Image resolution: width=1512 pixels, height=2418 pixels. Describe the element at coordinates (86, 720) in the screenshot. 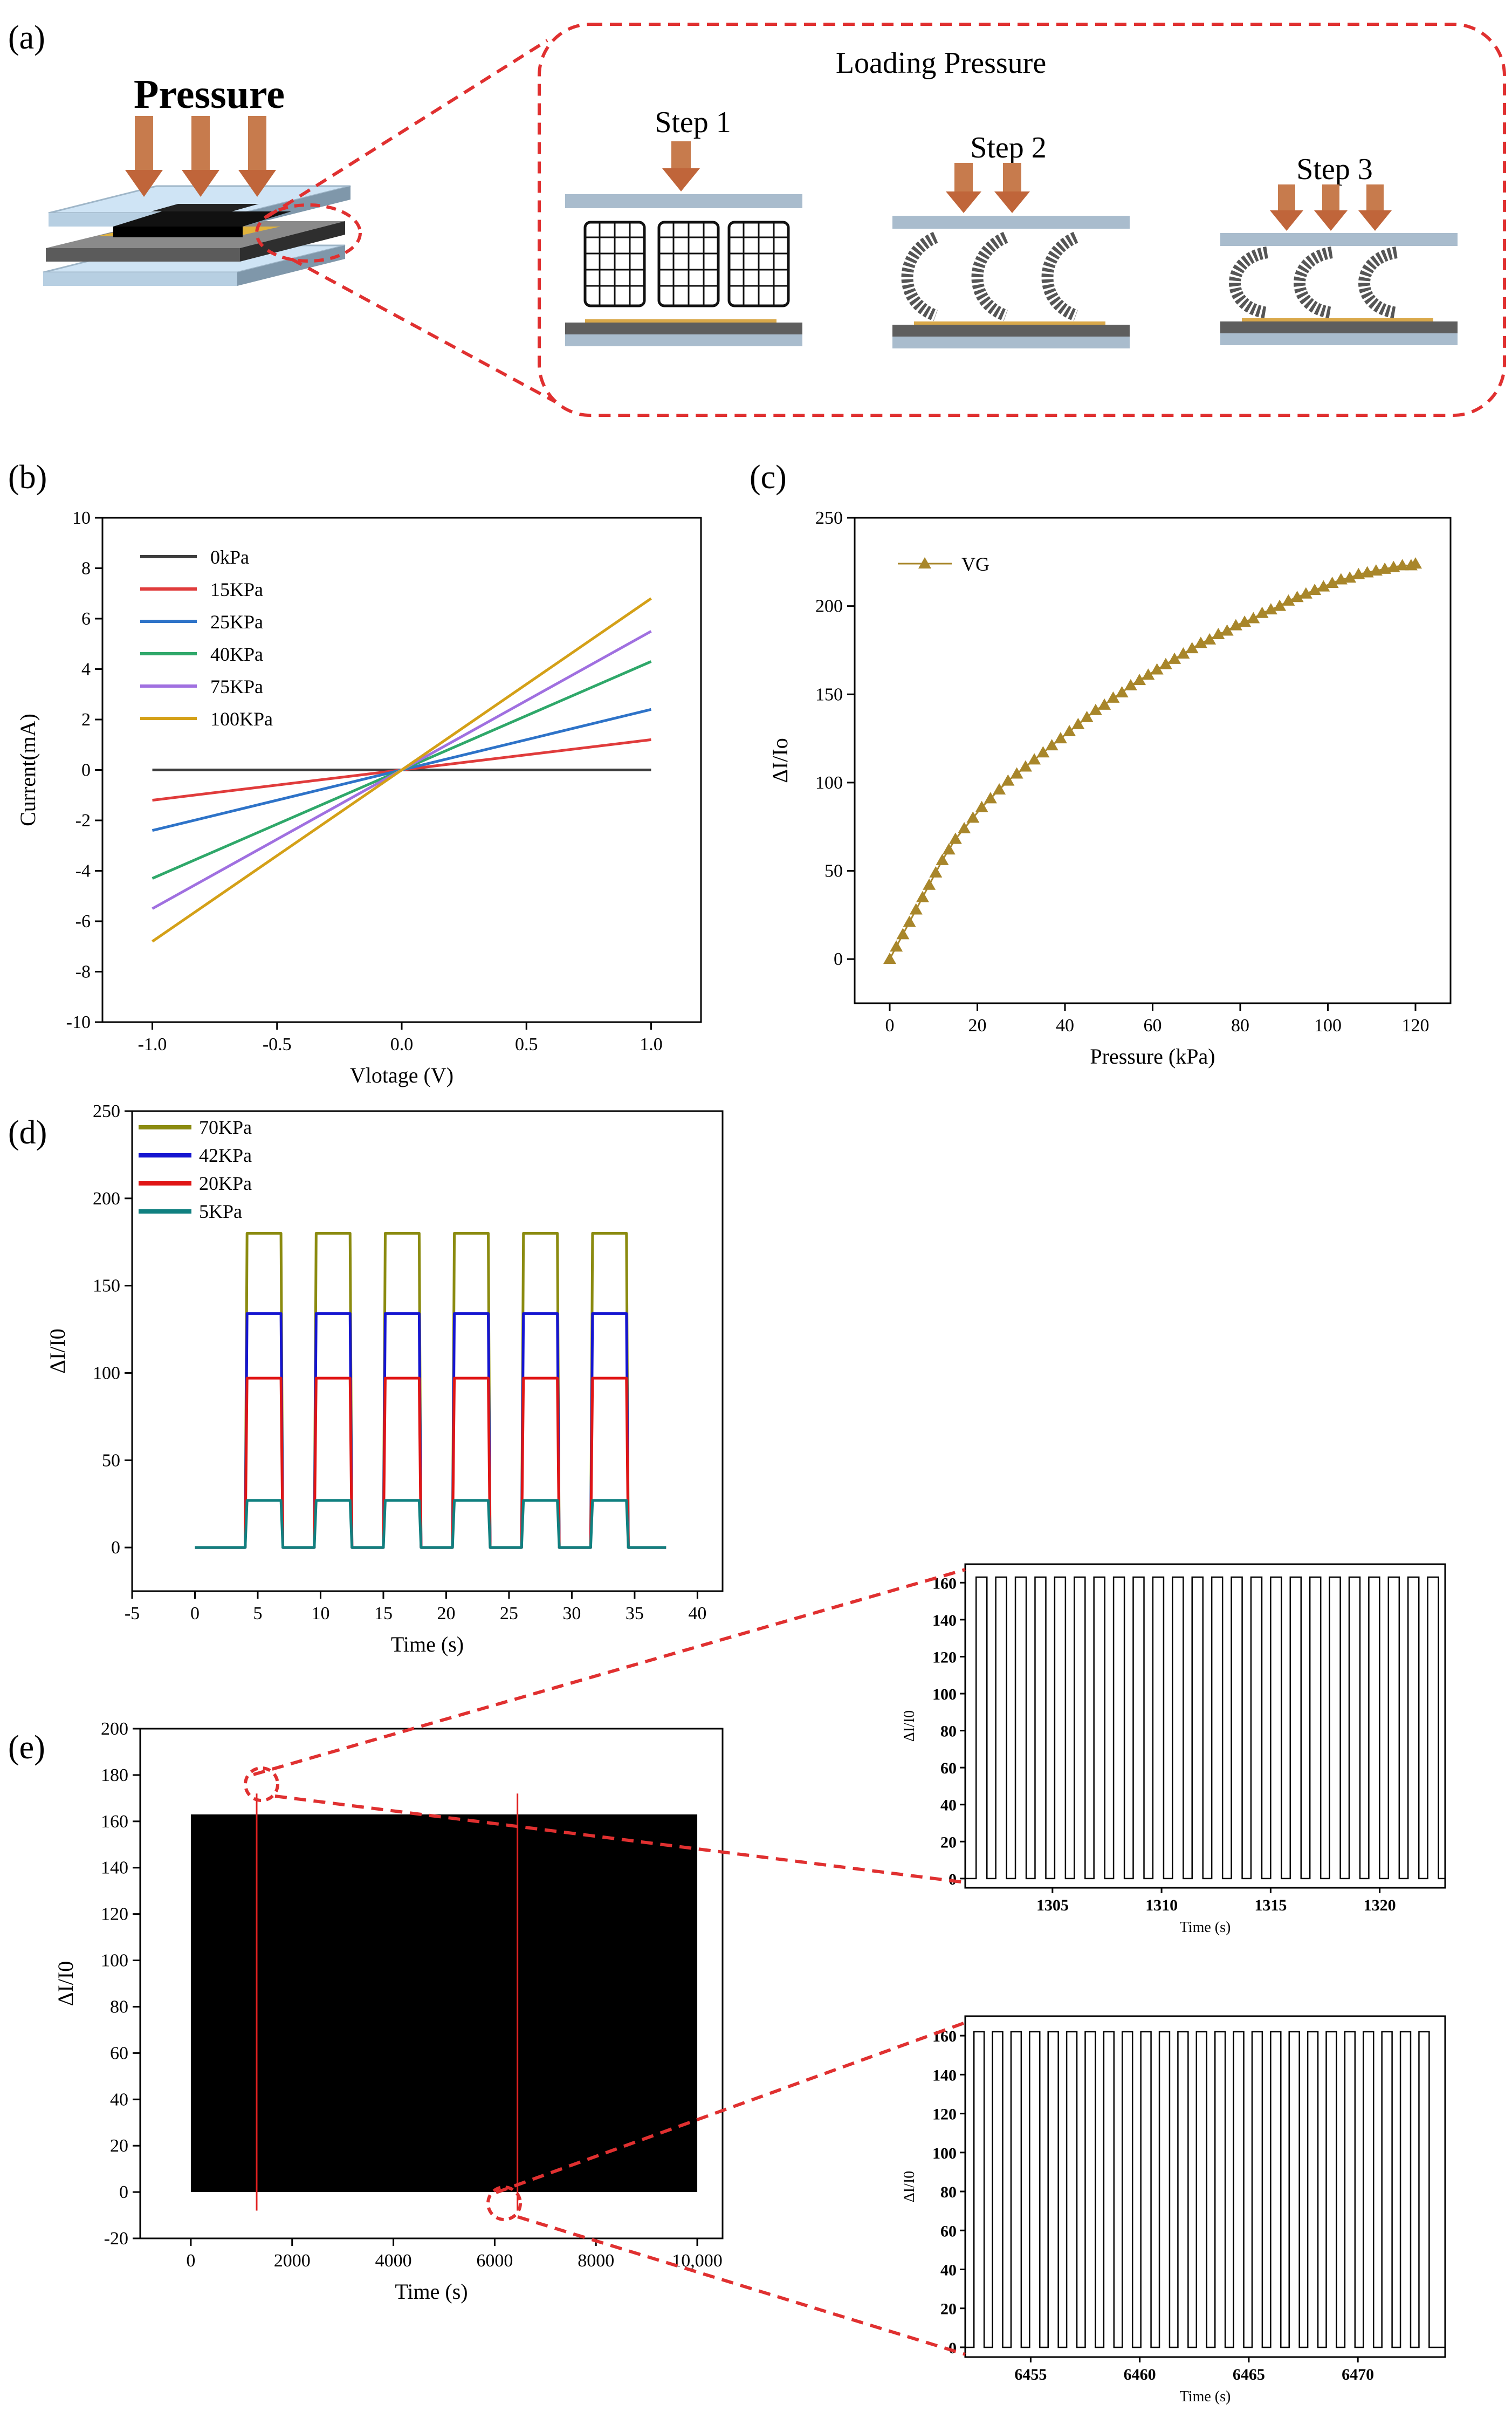

I see `y-tick-label: 2` at that location.